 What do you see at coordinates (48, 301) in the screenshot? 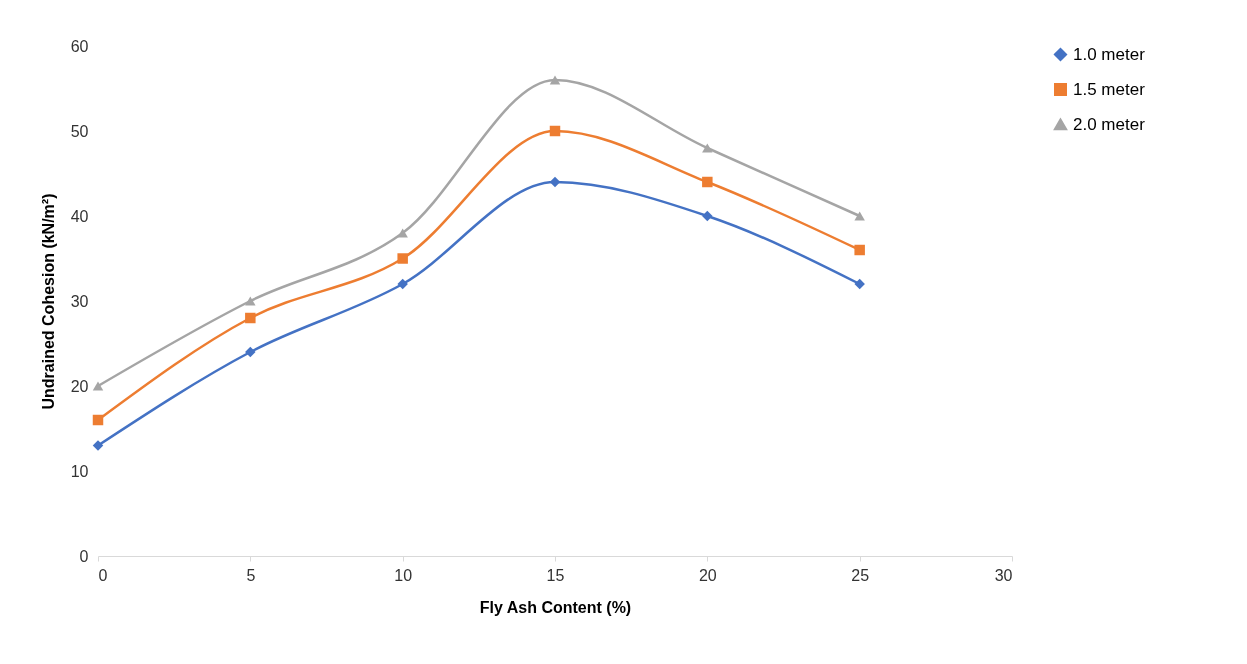
I see `y-axis-title: Undrained Cohesion (kN/m²)` at bounding box center [48, 301].